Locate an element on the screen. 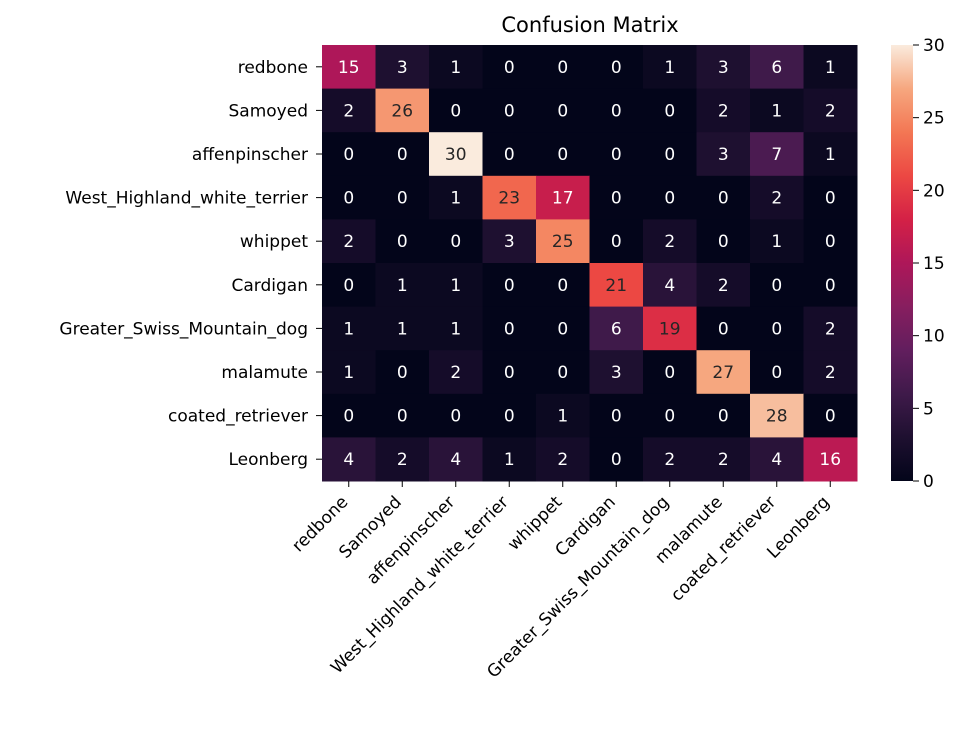 The width and height of the screenshot is (967, 730). chart-title: Confusion Matrix is located at coordinates (589, 25).